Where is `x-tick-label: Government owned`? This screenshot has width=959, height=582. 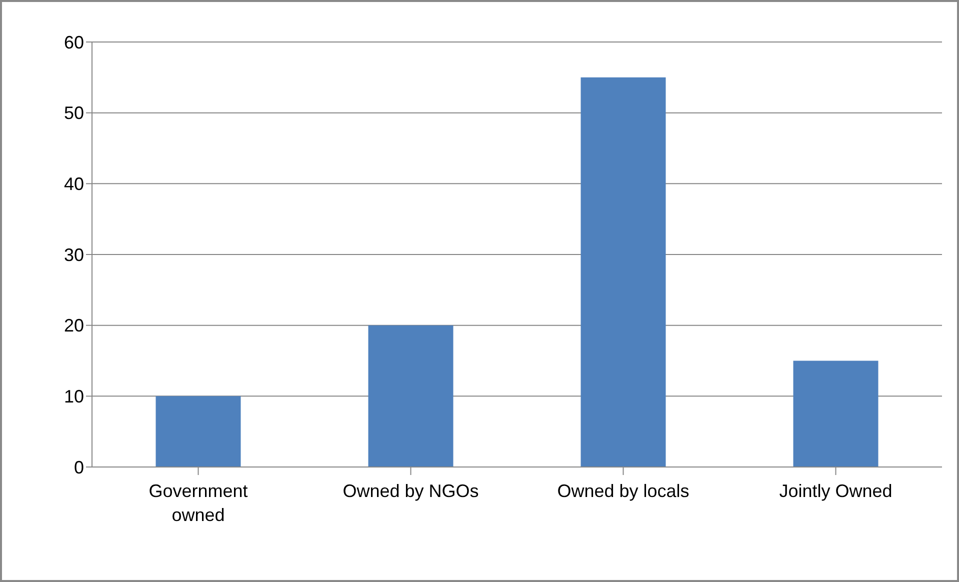 x-tick-label: Government owned is located at coordinates (198, 503).